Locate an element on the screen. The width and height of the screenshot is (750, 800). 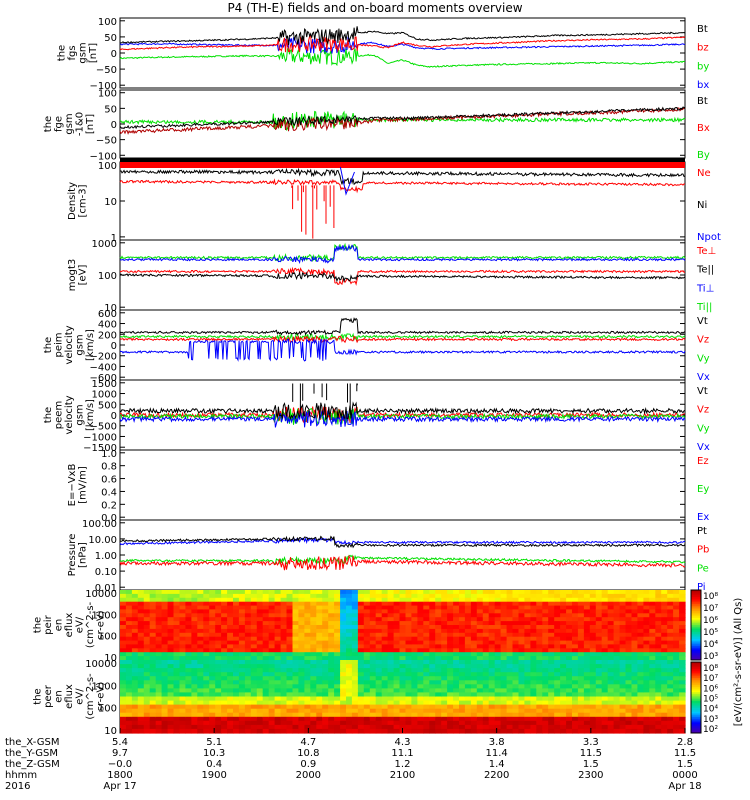
y-tick-label: −50 is located at coordinates (106, 70).